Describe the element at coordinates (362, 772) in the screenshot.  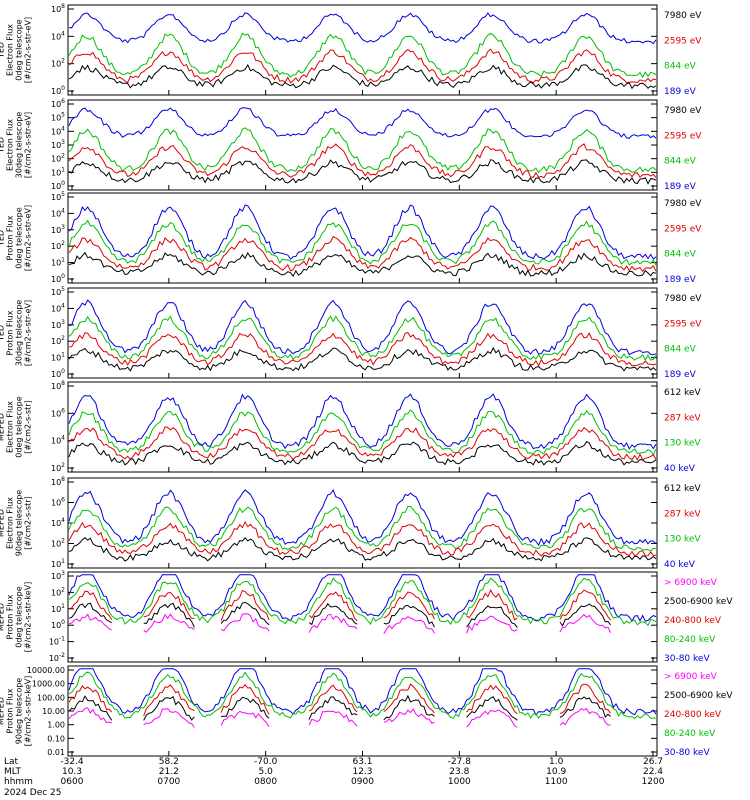
I see `x-tick-label: 12.3` at that location.